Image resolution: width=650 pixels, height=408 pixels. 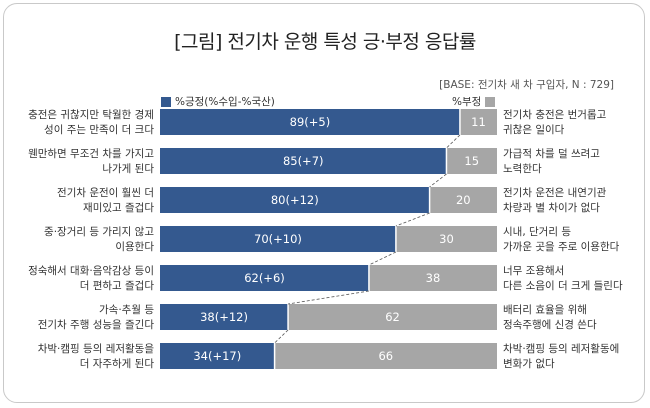 I want to click on negative-value-label: 11, so click(x=478, y=122).